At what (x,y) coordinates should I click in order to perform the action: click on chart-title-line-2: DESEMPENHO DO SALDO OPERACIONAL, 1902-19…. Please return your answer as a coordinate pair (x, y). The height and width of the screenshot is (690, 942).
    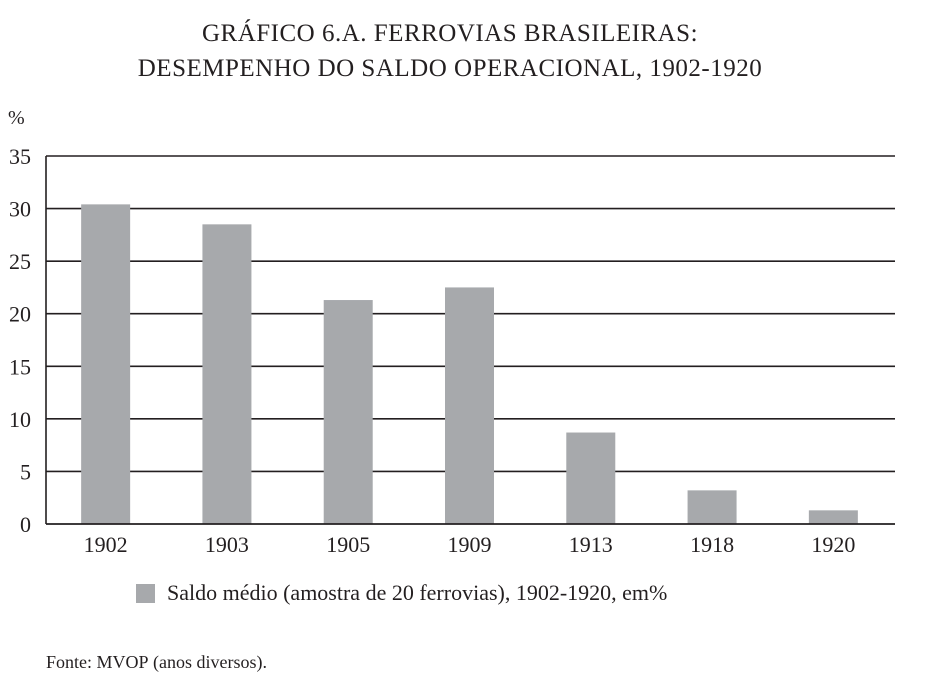
    Looking at the image, I should click on (450, 68).